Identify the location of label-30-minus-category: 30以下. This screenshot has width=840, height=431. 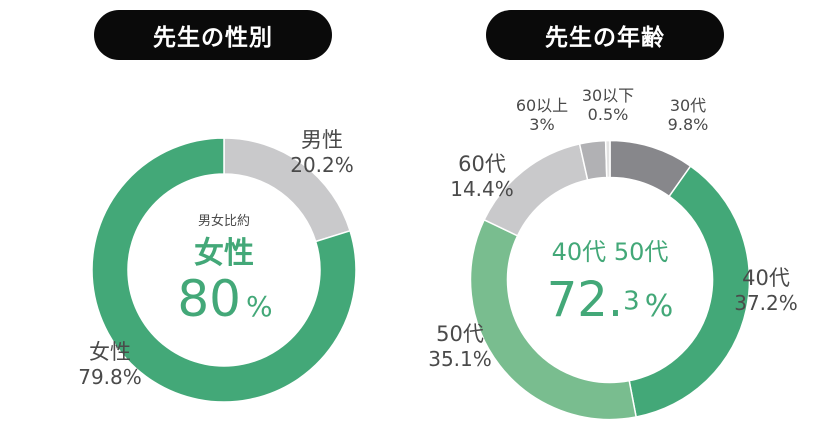
(608, 95).